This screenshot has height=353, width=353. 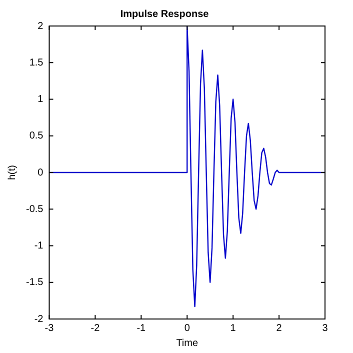 What do you see at coordinates (39, 319) in the screenshot?
I see `y-tick-label: -2` at bounding box center [39, 319].